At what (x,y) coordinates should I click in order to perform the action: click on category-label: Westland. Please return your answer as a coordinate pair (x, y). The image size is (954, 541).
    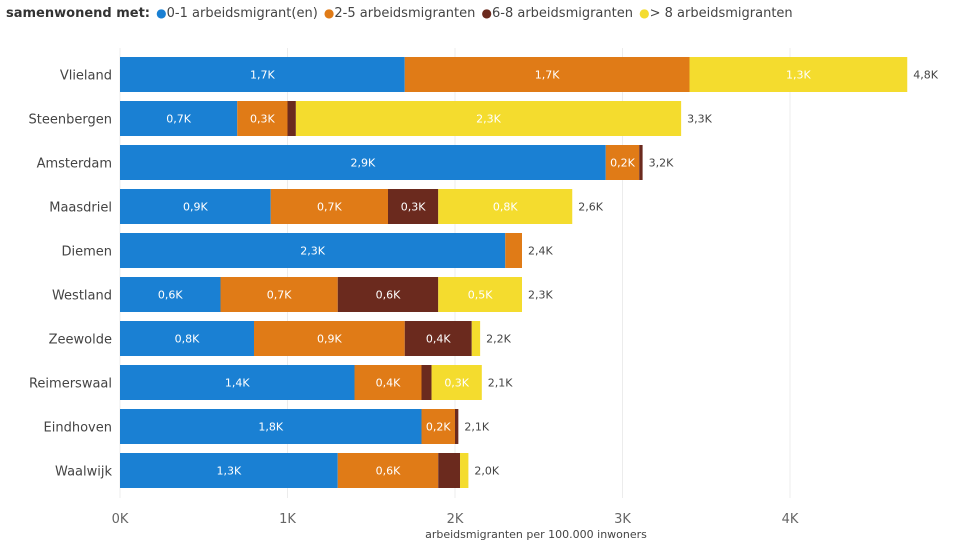
    Looking at the image, I should click on (82, 296).